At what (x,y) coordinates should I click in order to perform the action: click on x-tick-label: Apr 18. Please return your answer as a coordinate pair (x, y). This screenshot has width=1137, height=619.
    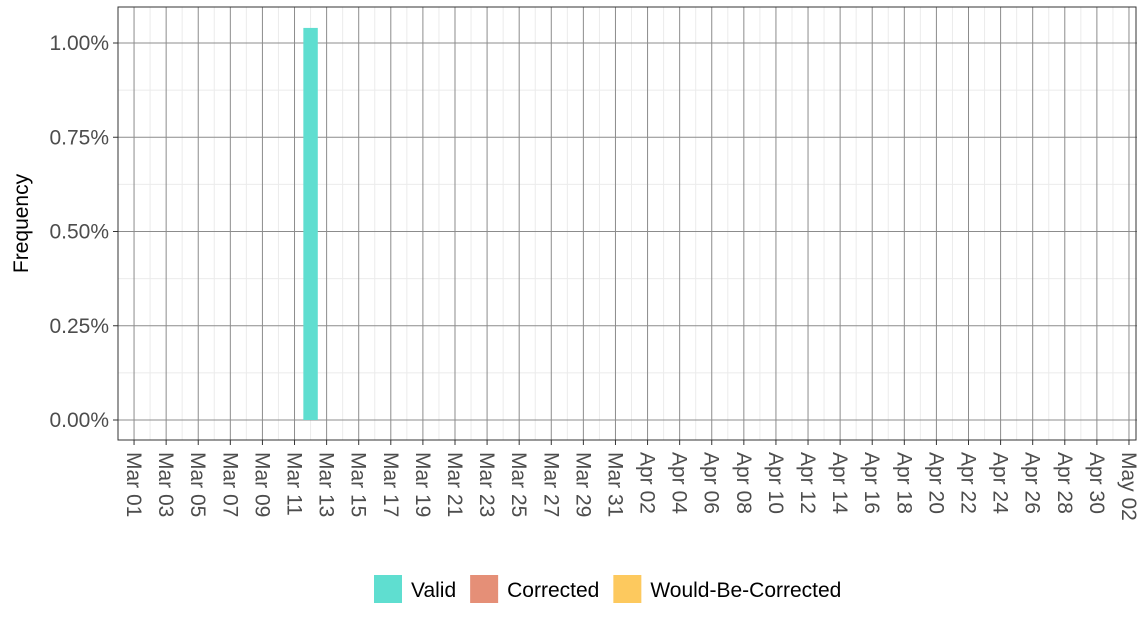
    Looking at the image, I should click on (903, 483).